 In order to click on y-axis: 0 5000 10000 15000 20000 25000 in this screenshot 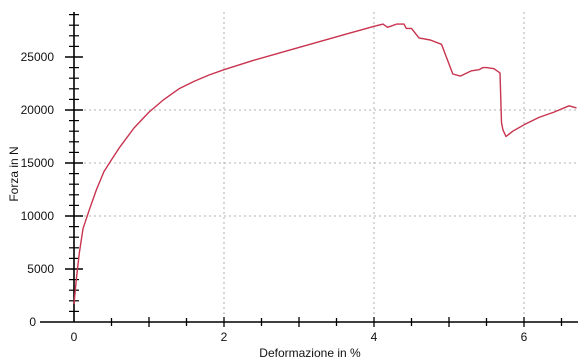, I will do `click(52, 170)`.